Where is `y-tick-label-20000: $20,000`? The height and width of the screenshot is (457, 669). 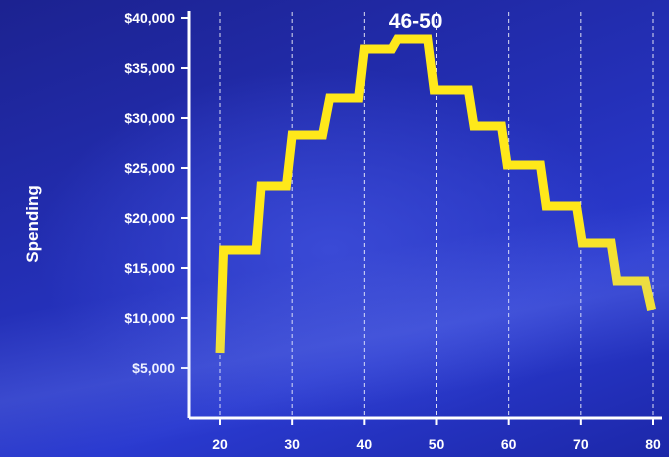 y-tick-label-20000: $20,000 is located at coordinates (149, 218).